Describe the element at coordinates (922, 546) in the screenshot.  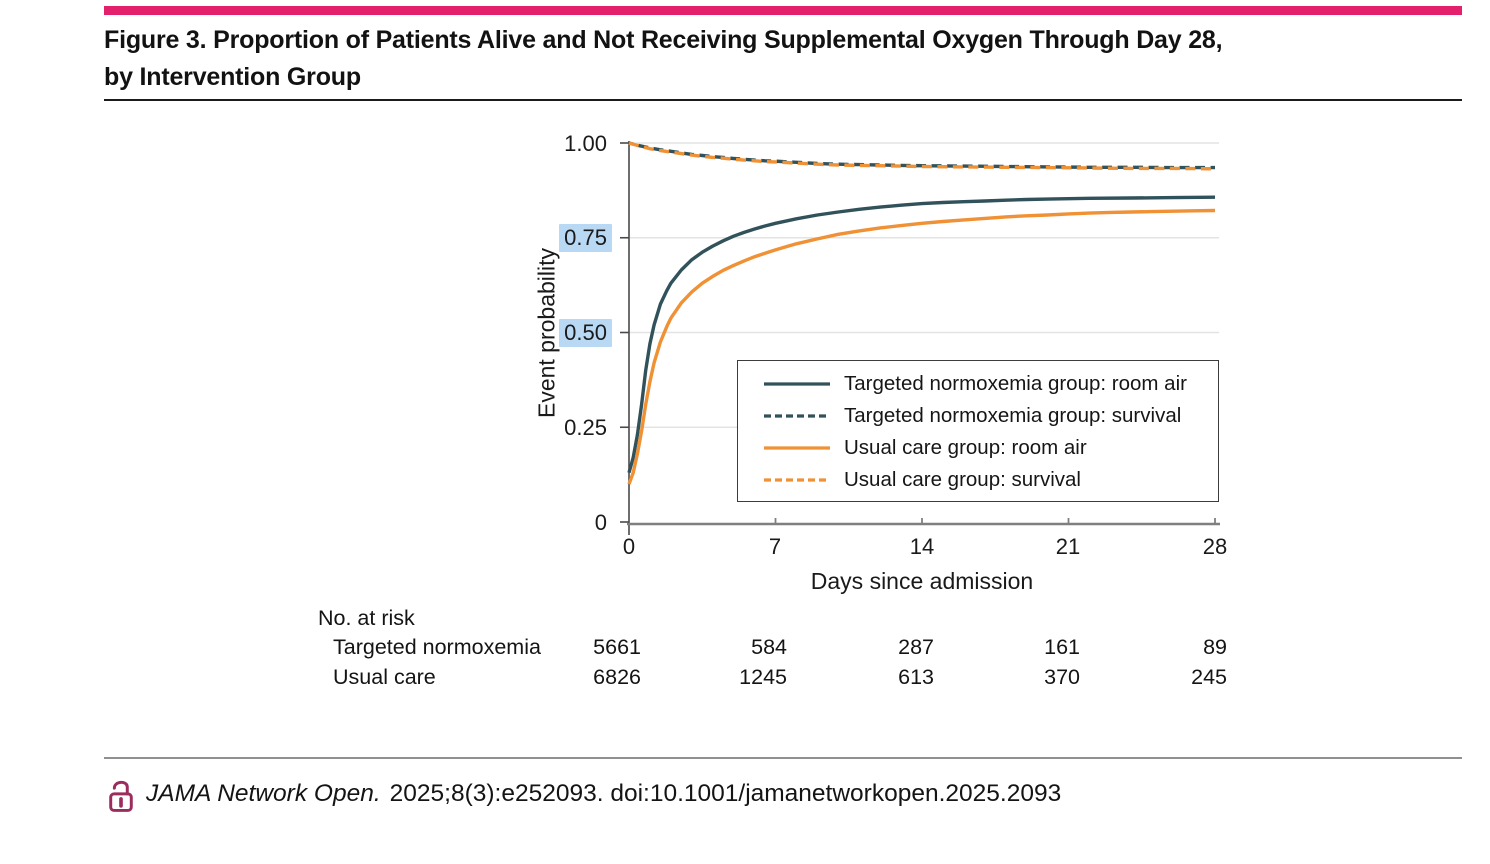
I see `x-tick-label: 14` at that location.